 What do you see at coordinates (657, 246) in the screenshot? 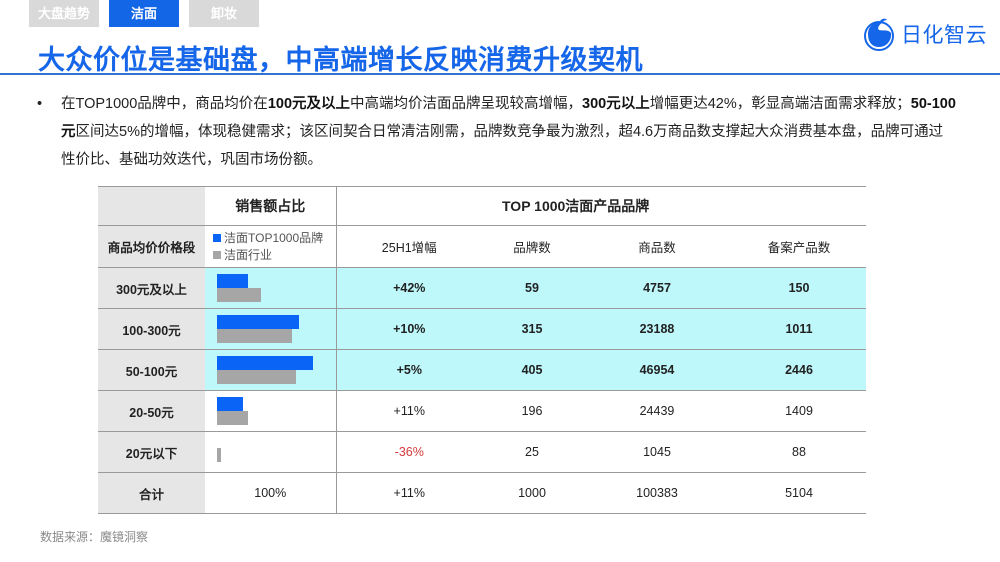
I see `header-products: 商品数` at bounding box center [657, 246].